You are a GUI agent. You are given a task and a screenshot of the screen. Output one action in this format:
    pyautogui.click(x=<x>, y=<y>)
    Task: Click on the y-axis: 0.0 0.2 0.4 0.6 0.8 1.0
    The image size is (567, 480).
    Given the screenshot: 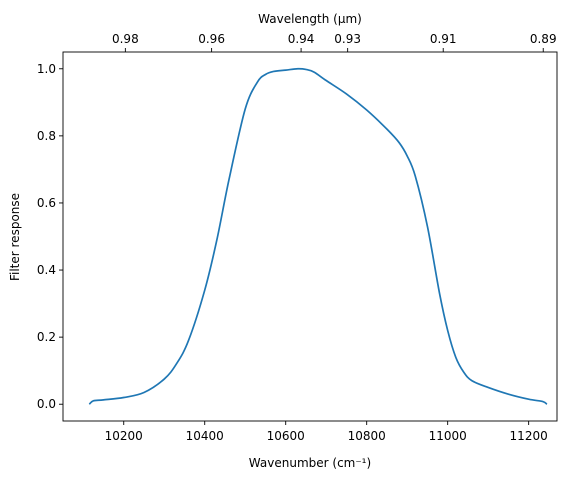 What is the action you would take?
    pyautogui.click(x=50, y=236)
    